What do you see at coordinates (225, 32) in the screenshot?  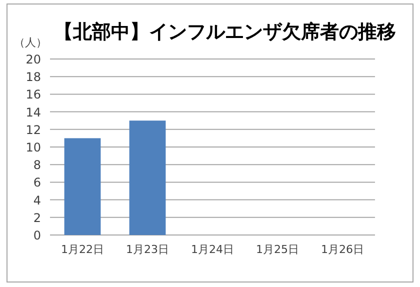 I see `title: 【北部中】インフルエンザ欠席者の推移` at bounding box center [225, 32].